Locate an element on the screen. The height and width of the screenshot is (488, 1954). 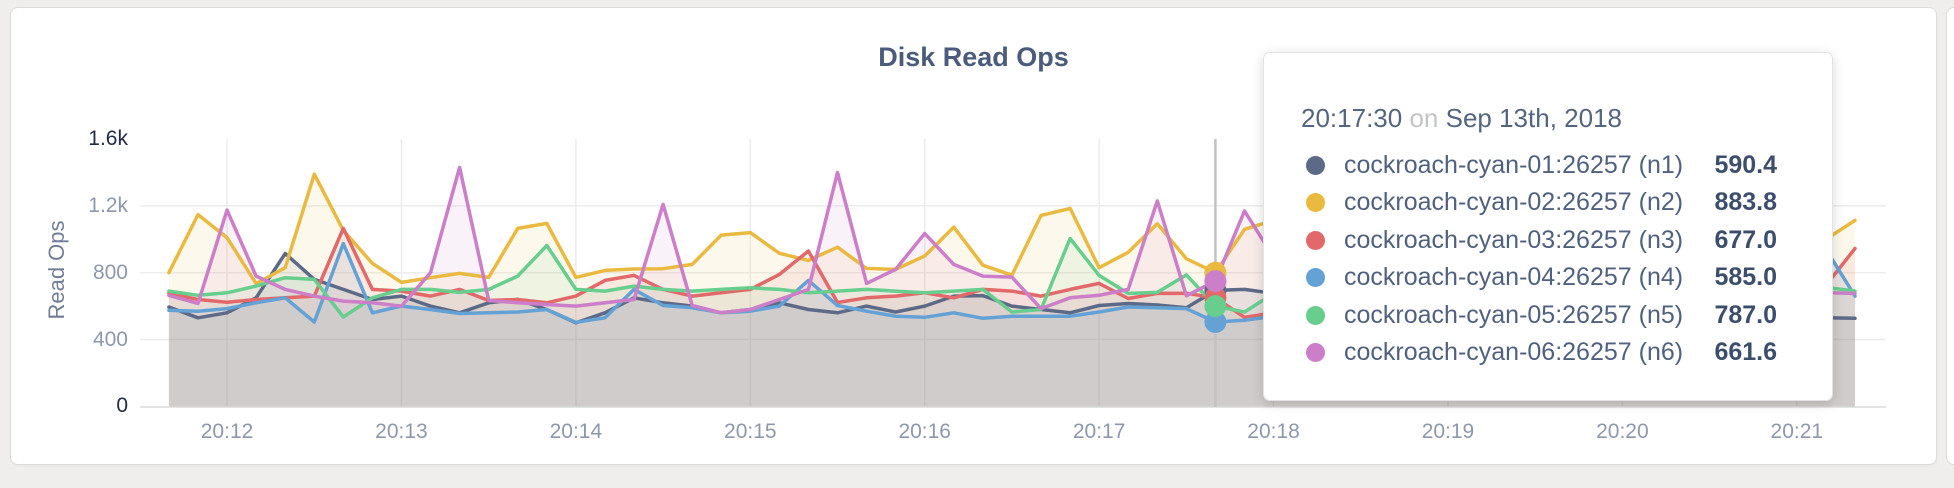
adjacent-card-edge is located at coordinates (1950, 236).